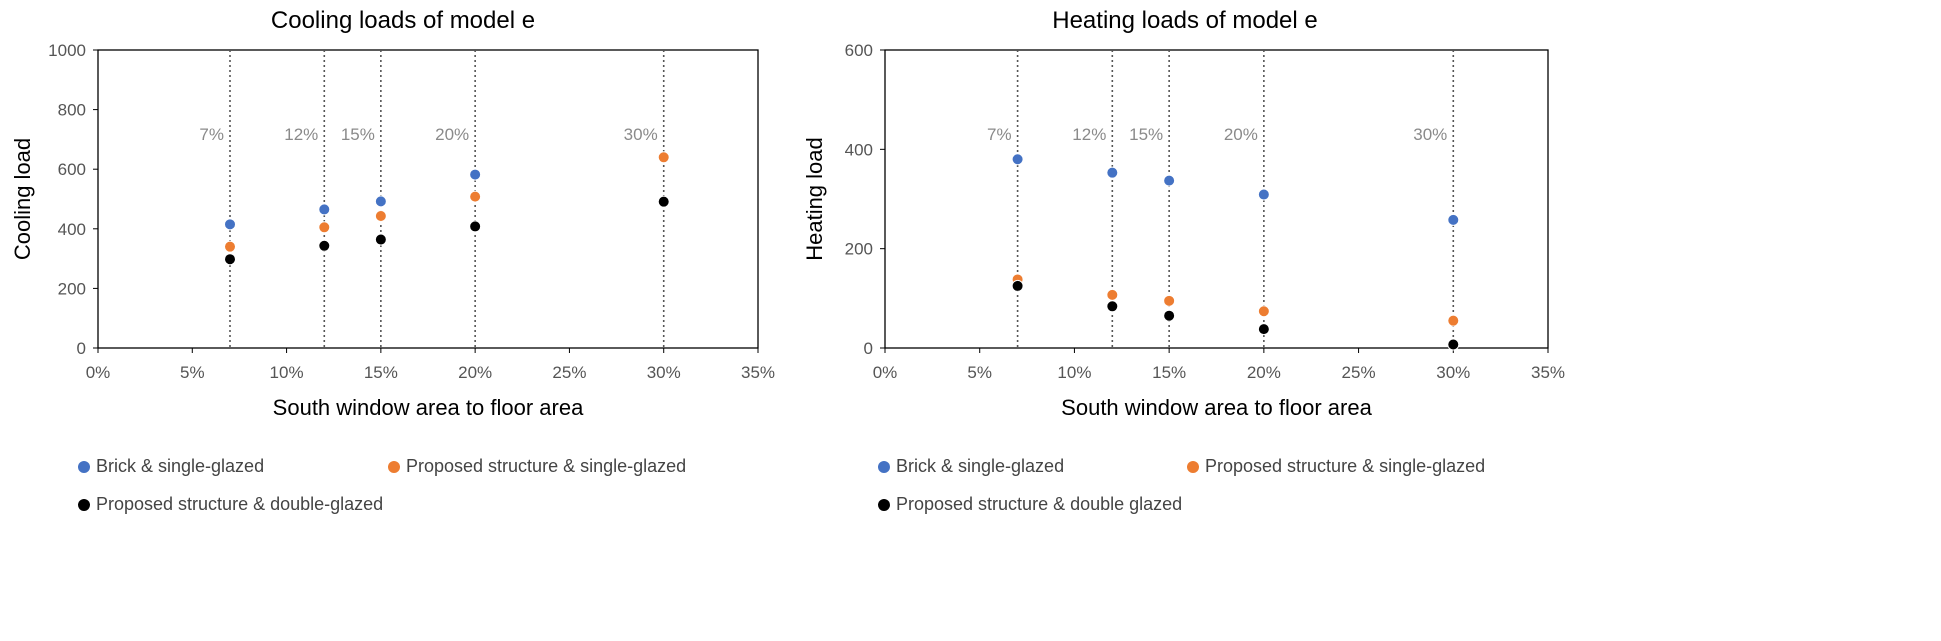  I want to click on legend-label: Proposed structure & double-glazed, so click(240, 504).